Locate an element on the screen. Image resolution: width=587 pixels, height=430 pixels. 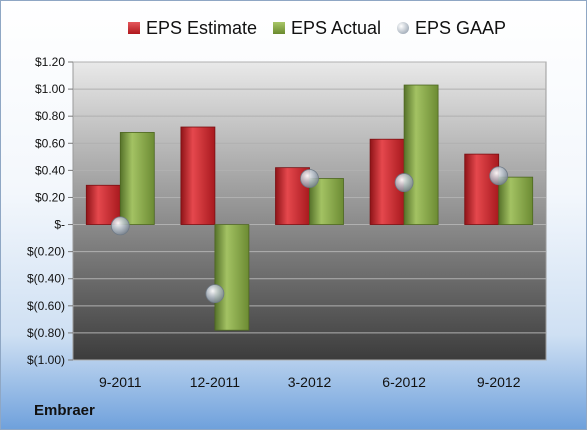
legend-label-eps-gaap: EPS GAAP is located at coordinates (461, 27).